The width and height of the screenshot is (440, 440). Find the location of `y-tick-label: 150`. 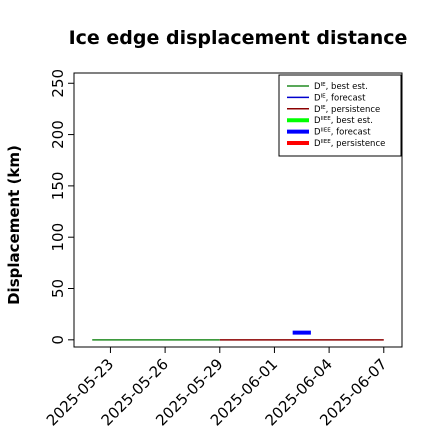

y-tick-label: 150 is located at coordinates (58, 186).